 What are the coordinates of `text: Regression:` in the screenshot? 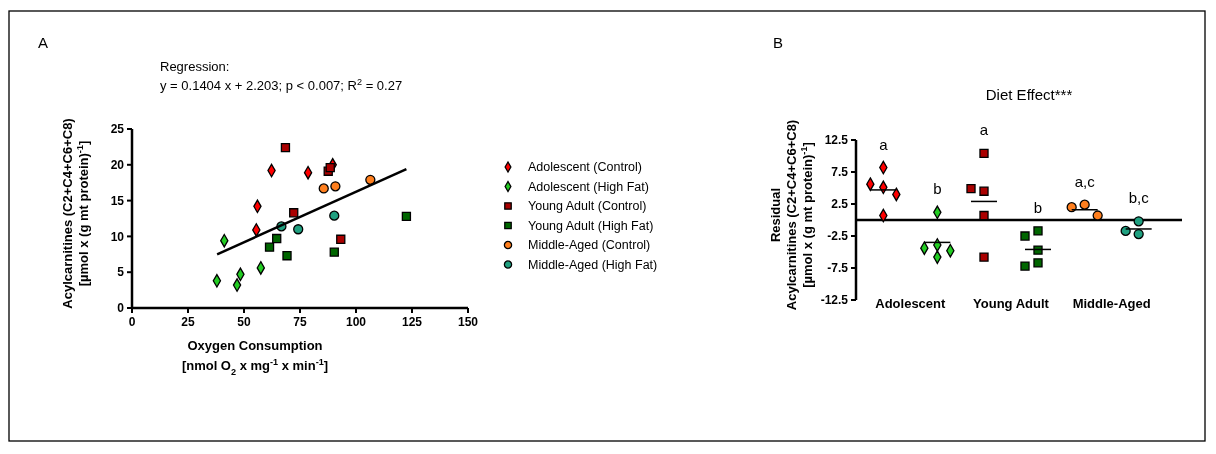 It's located at (195, 66).